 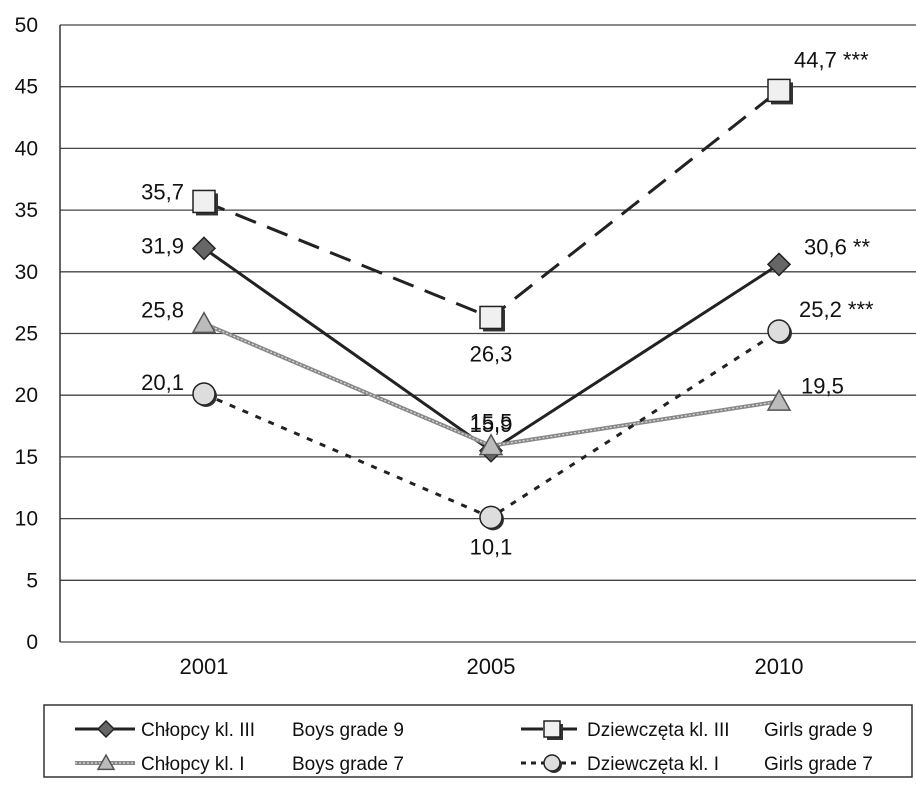 What do you see at coordinates (162, 382) in the screenshot?
I see `data-label: 20,1` at bounding box center [162, 382].